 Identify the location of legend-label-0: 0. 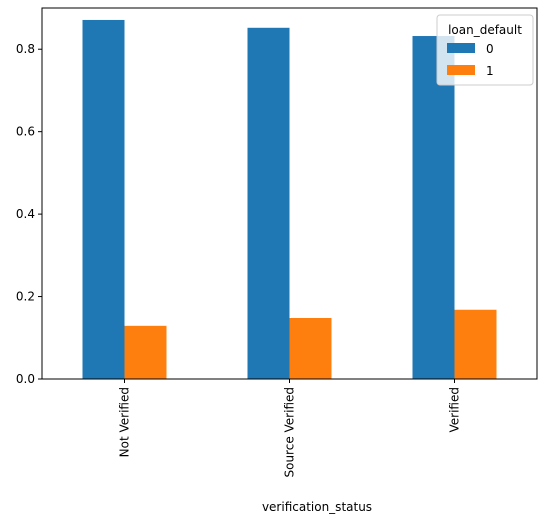
(490, 49).